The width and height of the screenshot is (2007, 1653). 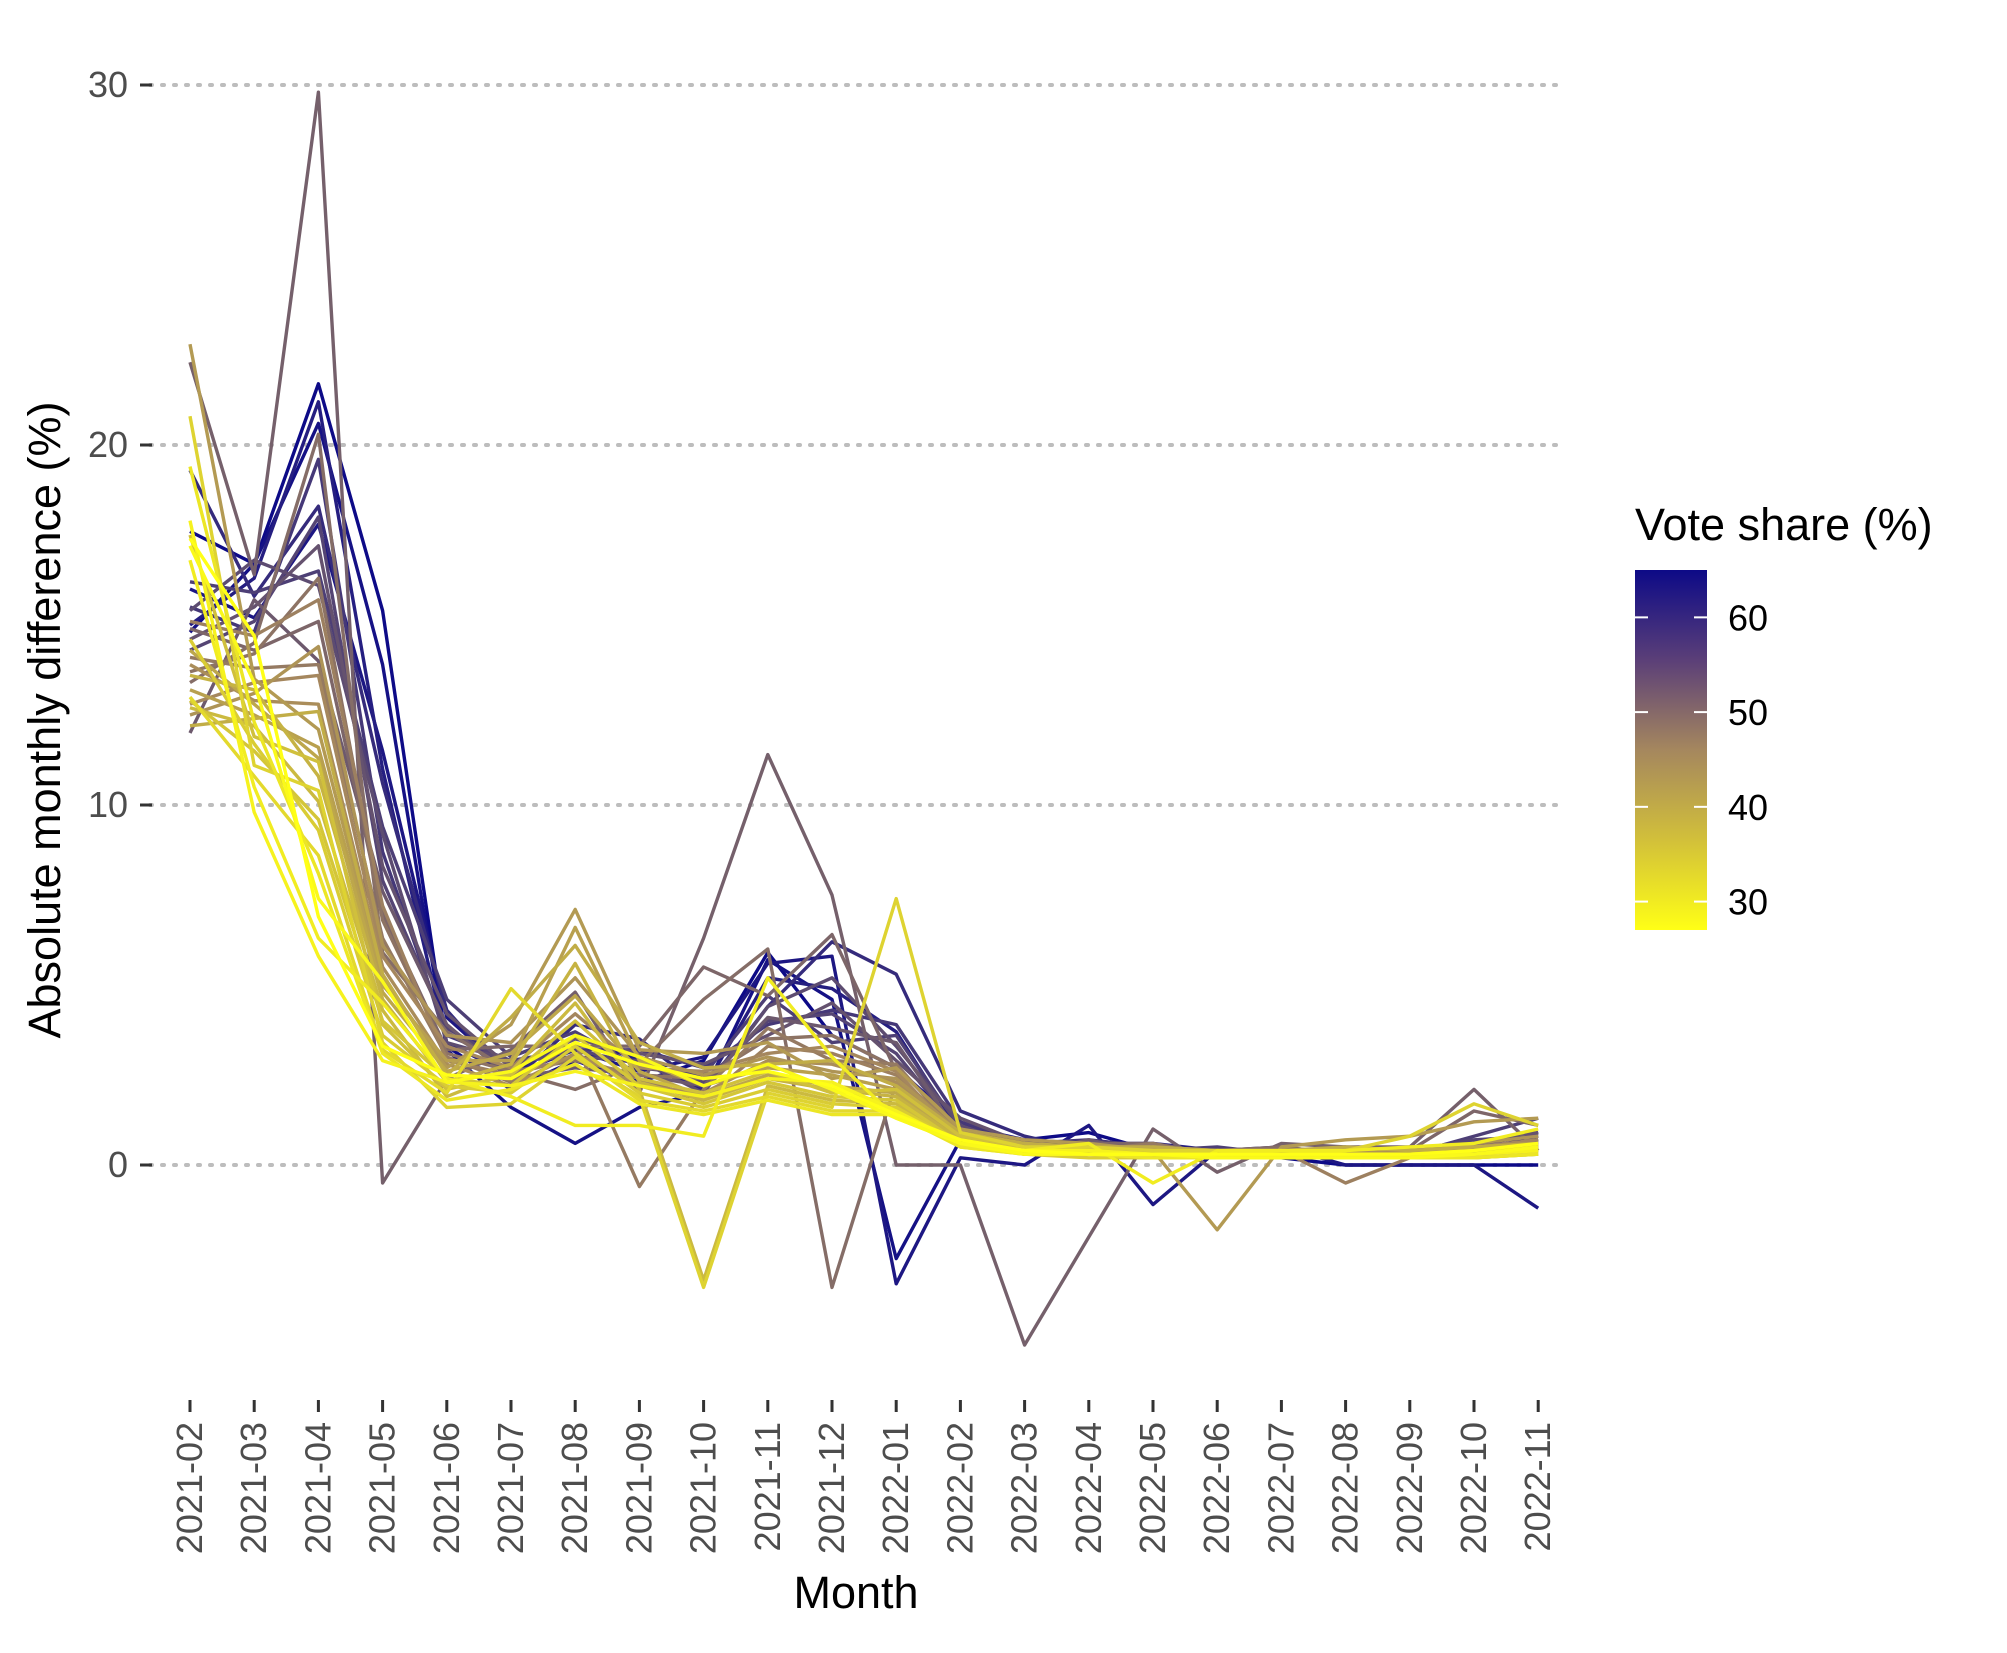 What do you see at coordinates (1280, 1488) in the screenshot?
I see `x-tick-label: 2022-07` at bounding box center [1280, 1488].